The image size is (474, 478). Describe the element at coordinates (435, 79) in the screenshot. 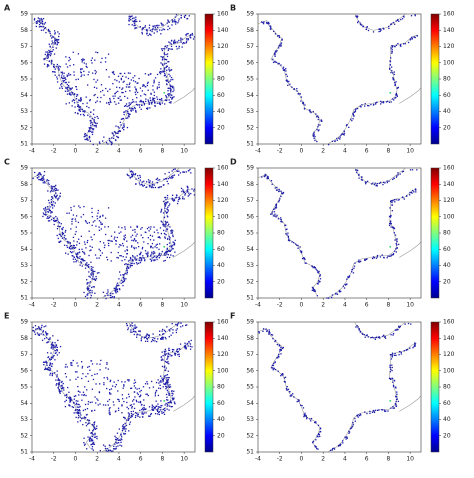

I see `colorbar` at that location.